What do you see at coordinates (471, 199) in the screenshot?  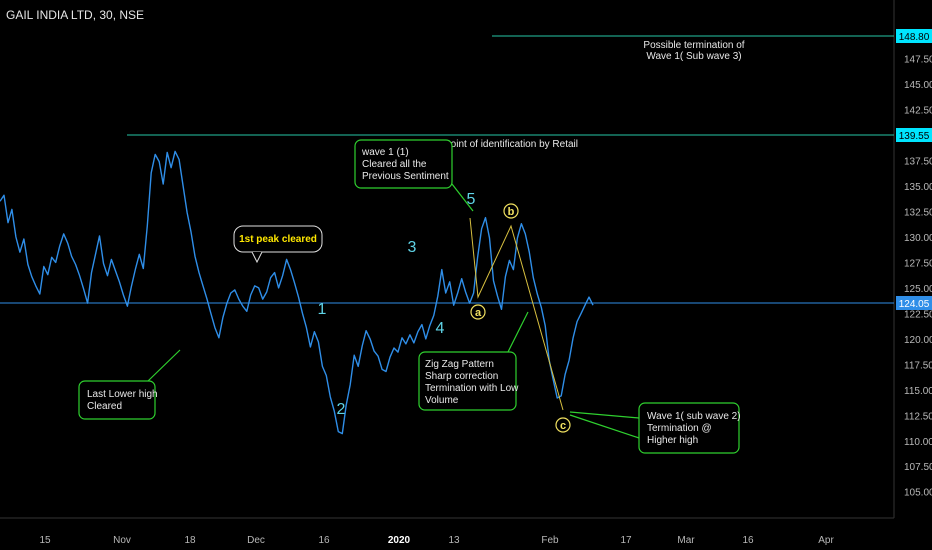 I see `wave-number-5: 5` at bounding box center [471, 199].